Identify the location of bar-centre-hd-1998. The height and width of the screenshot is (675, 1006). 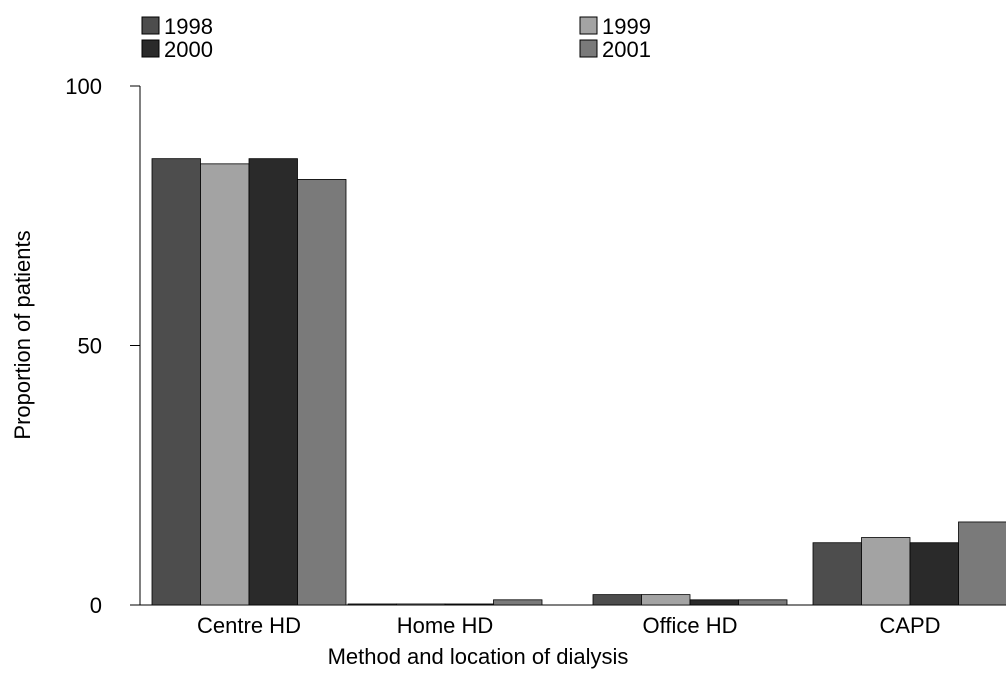
(176, 382).